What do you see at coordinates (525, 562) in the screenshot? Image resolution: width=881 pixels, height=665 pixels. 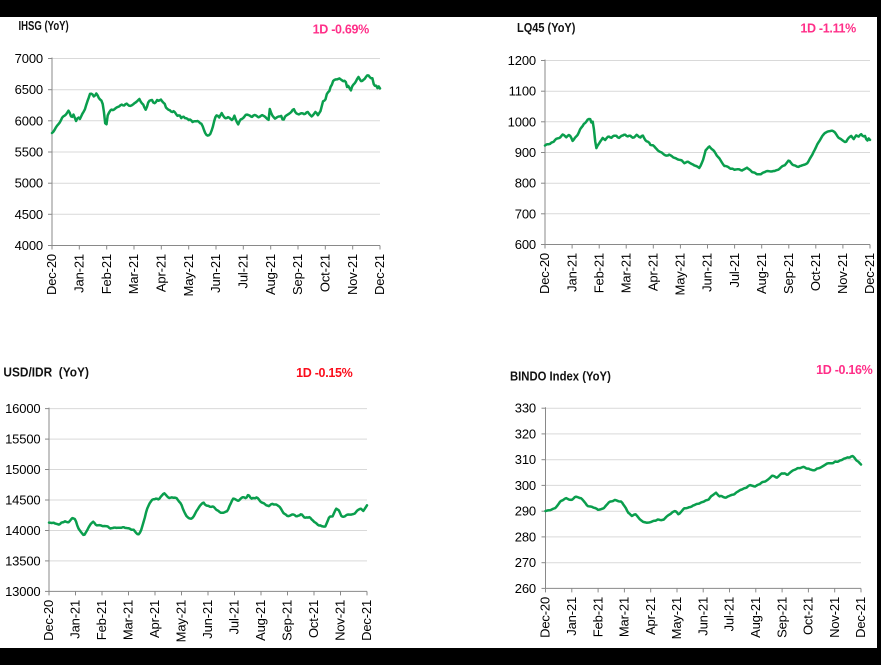 I see `svg-text: 270` at bounding box center [525, 562].